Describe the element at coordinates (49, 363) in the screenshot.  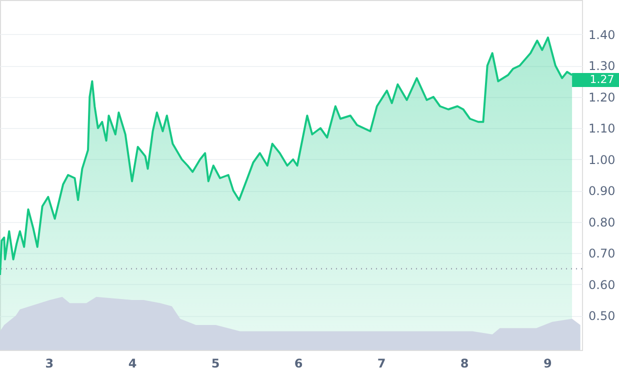
I see `x-tick-label: 3` at that location.